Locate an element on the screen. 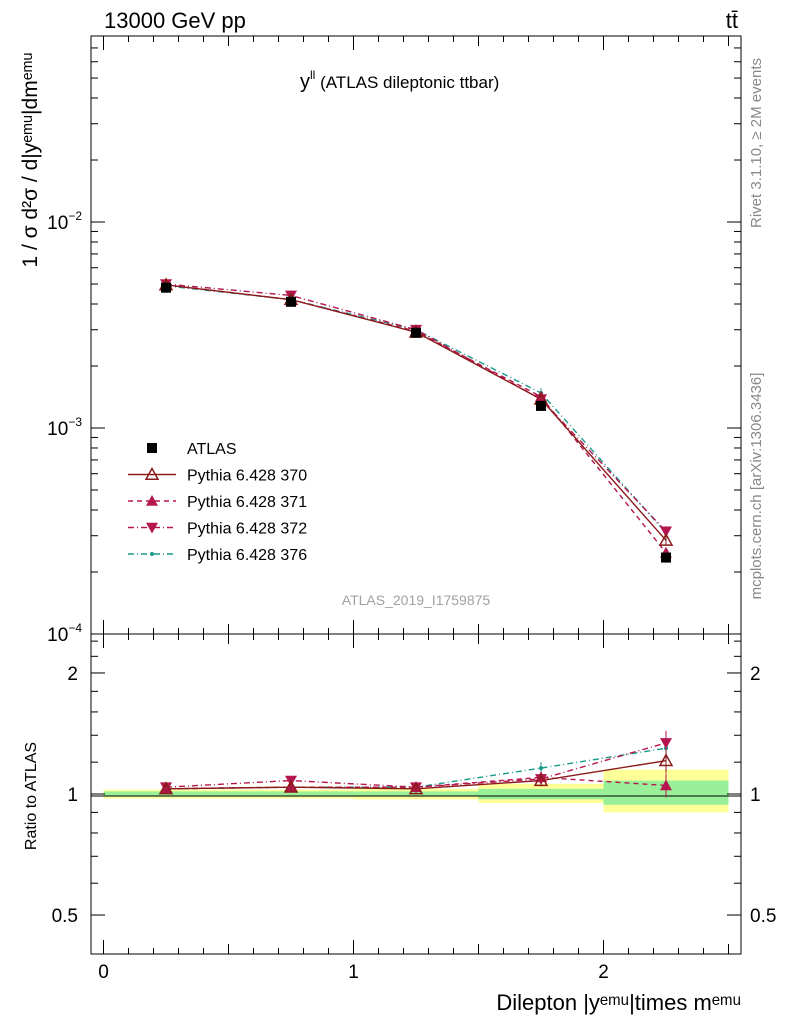 The width and height of the screenshot is (786, 1024). main-title: yll (ATLAS dileptonic ttbar) is located at coordinates (399, 80).